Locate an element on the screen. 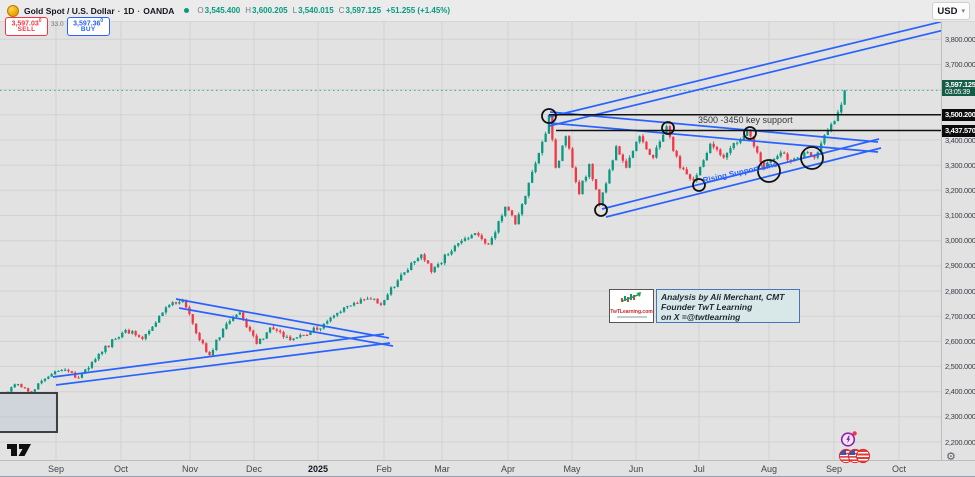 The image size is (975, 477). flash-events-icon is located at coordinates (849, 439).